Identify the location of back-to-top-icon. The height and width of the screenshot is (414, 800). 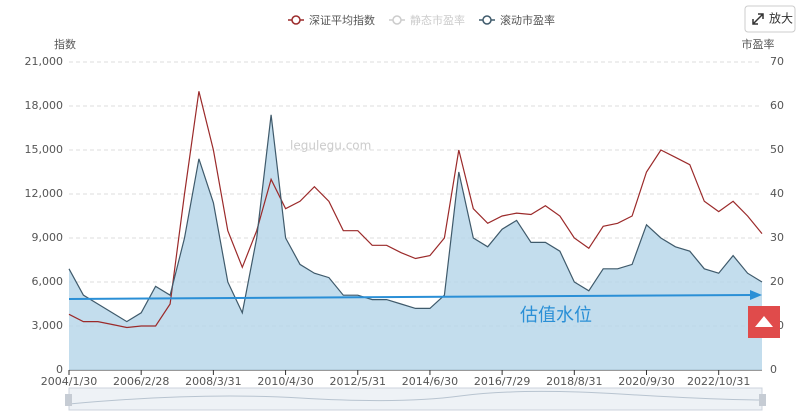
(764, 321).